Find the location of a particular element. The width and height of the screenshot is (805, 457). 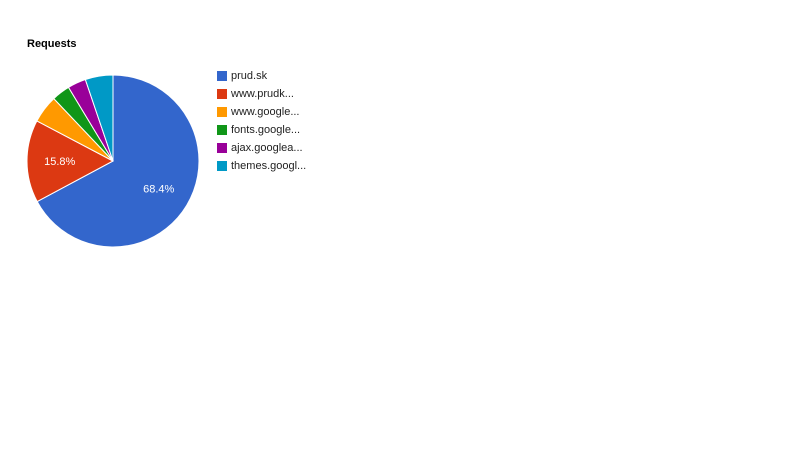

legend-label-0: prud.sk is located at coordinates (249, 76).